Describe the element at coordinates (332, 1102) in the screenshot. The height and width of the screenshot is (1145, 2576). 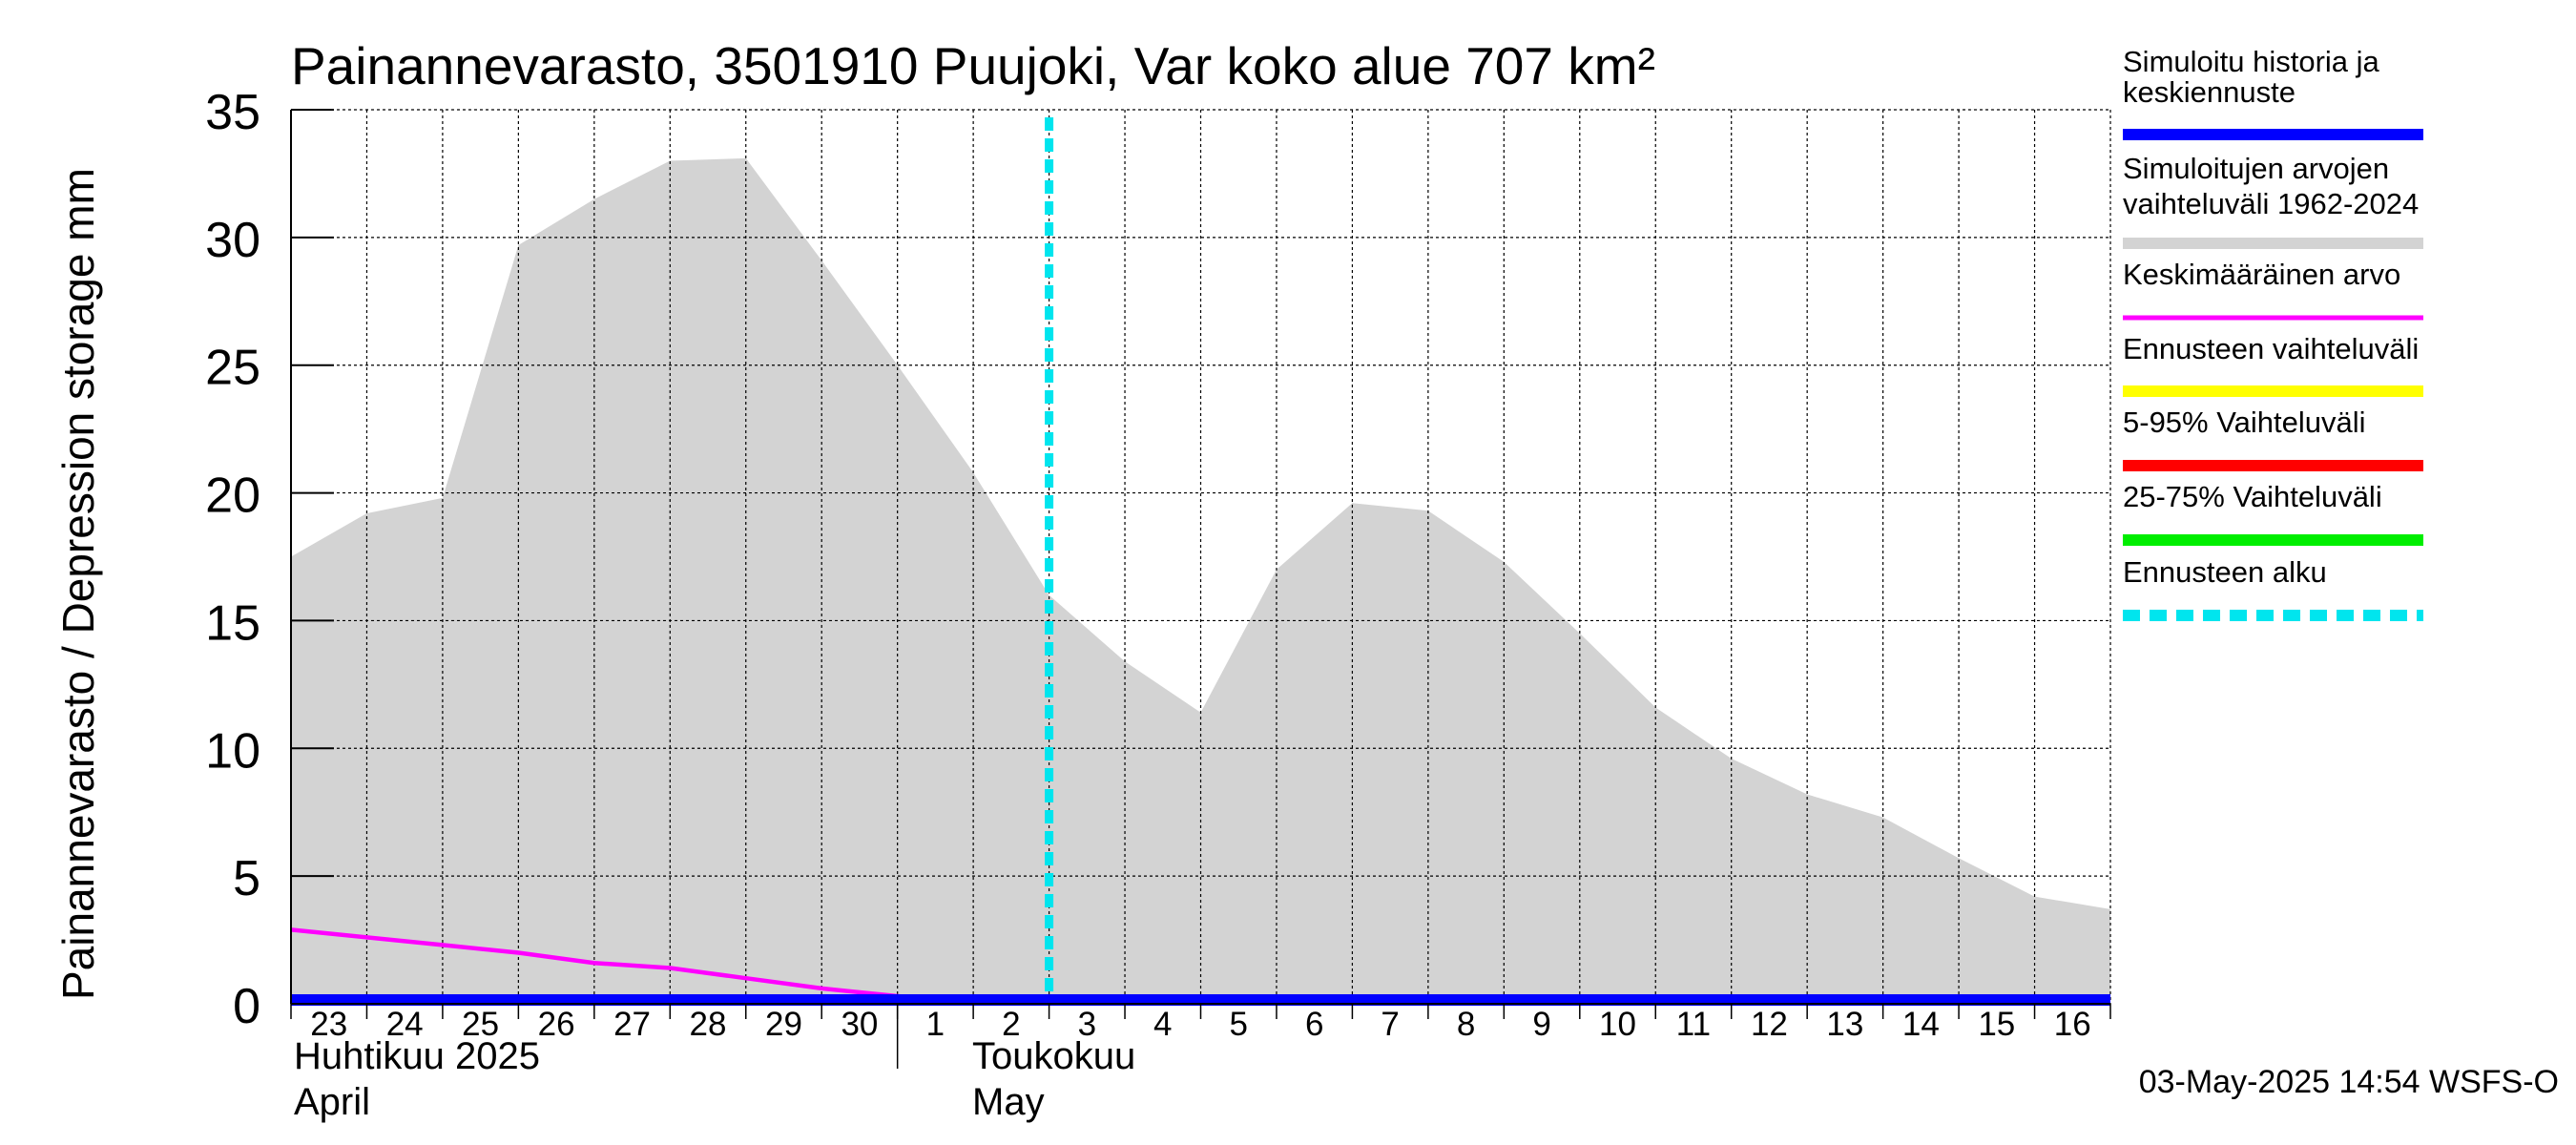
I see `month-label-april-en: April` at that location.